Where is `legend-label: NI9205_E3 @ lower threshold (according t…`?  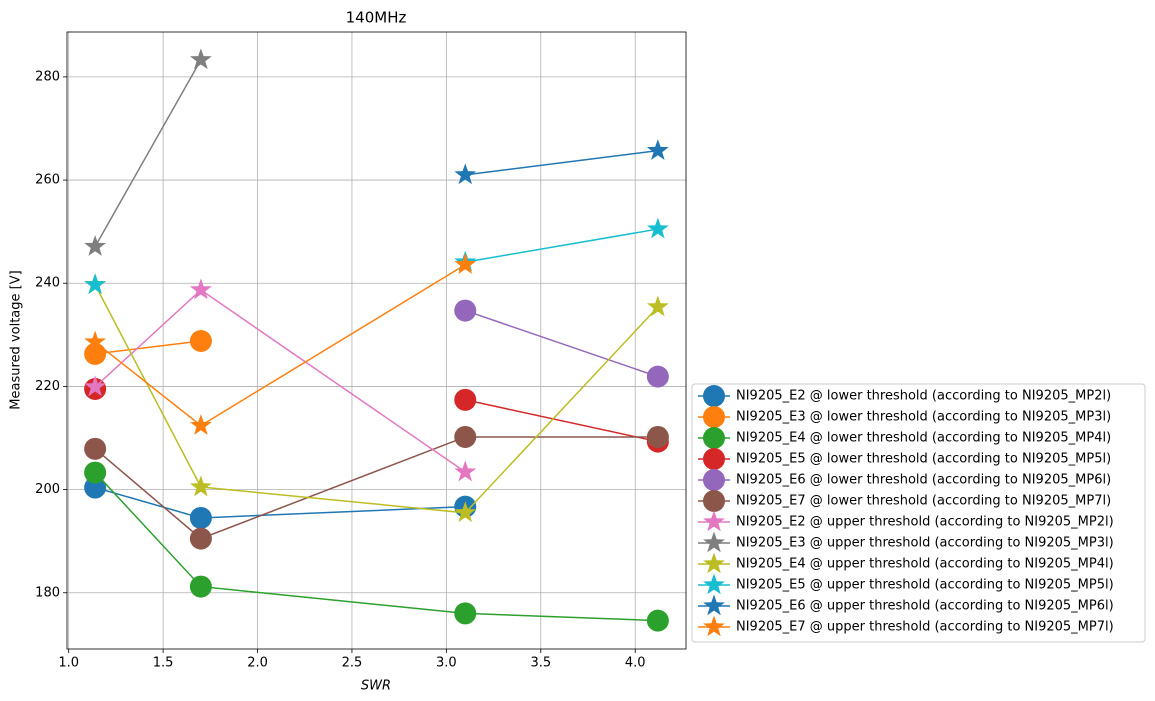
legend-label: NI9205_E3 @ lower threshold (according t… is located at coordinates (923, 417).